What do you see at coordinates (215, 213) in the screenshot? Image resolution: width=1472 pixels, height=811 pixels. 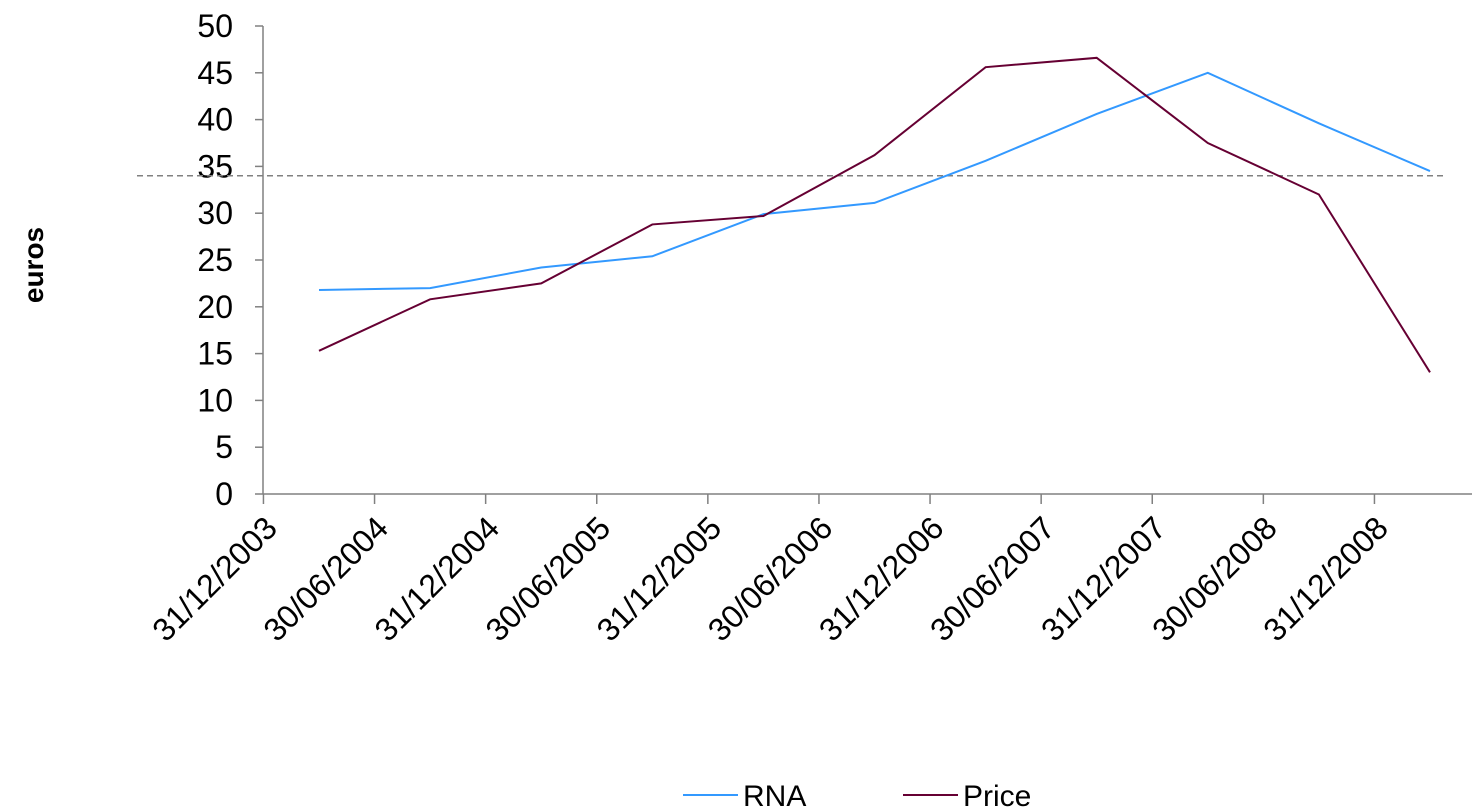 I see `y-tick-label: 30` at bounding box center [215, 213].